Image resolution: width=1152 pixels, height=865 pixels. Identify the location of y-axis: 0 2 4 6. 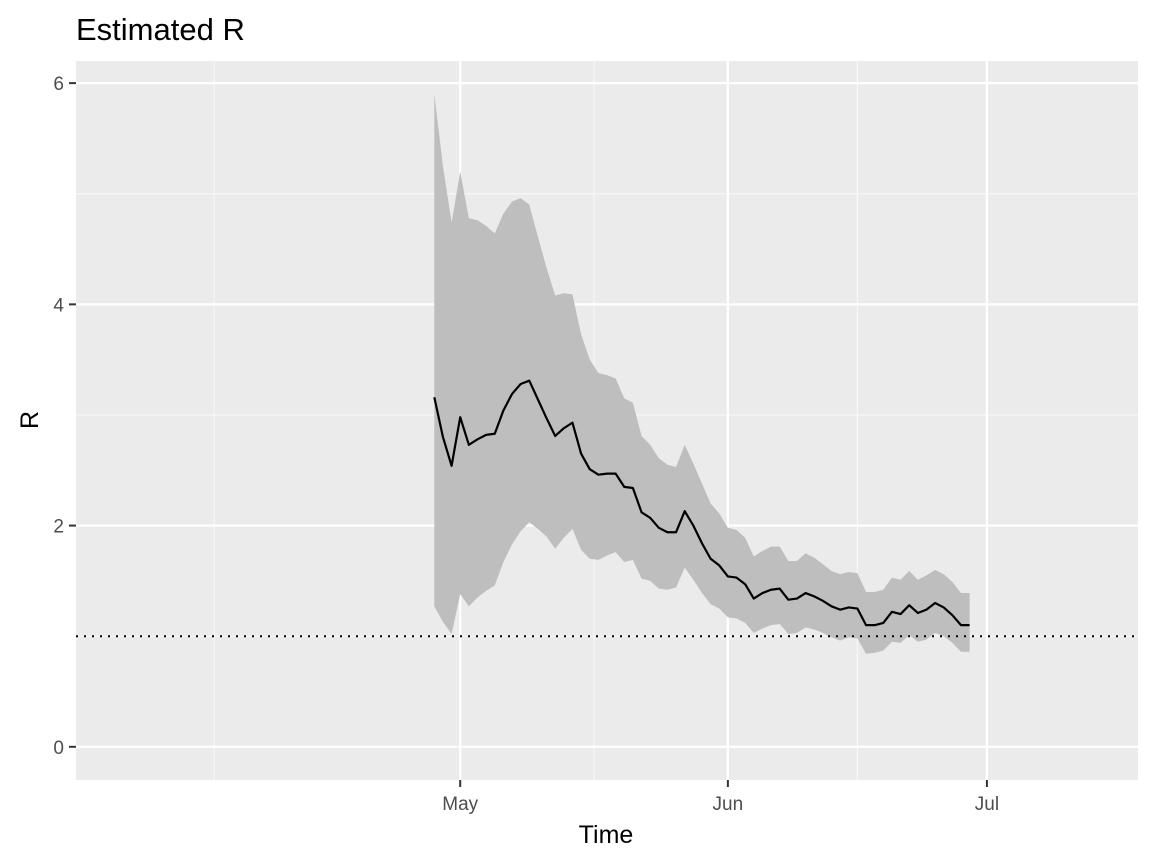
(64, 416).